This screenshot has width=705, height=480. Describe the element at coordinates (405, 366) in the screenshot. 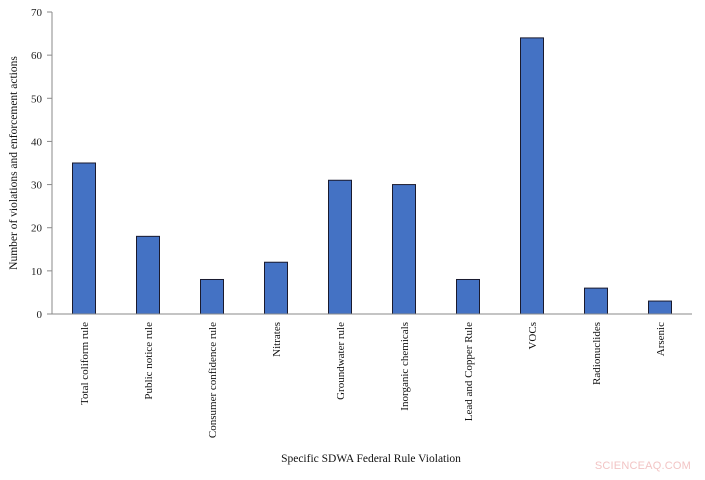

I see `x-category-label: Inorganic chemicals` at that location.